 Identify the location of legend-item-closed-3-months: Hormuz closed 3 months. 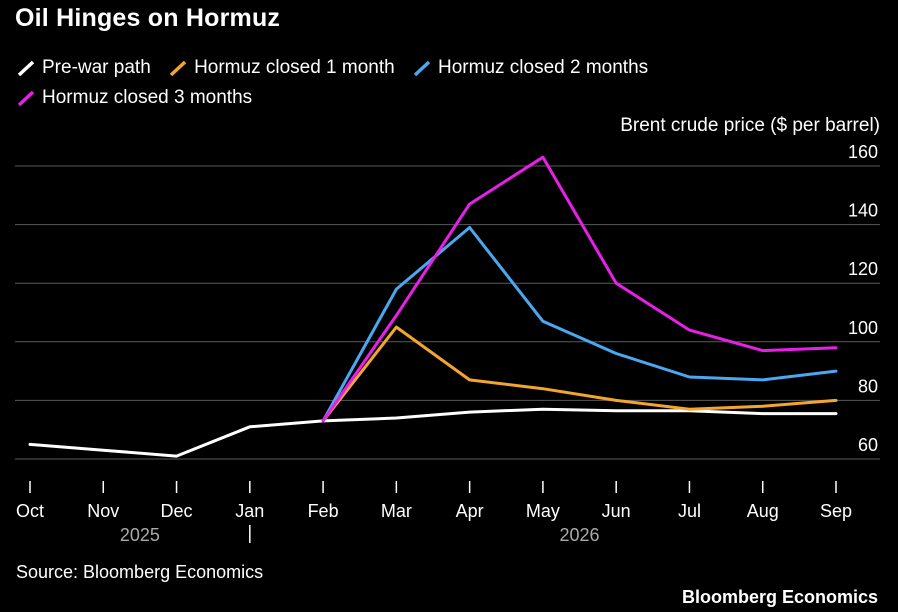
(134, 98).